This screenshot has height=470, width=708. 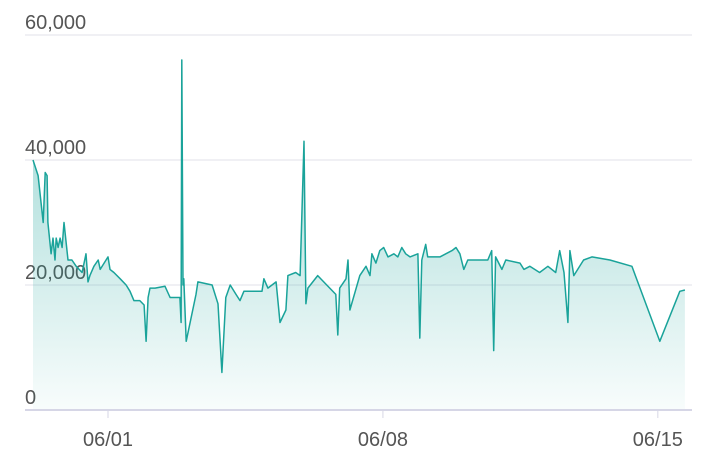 What do you see at coordinates (383, 440) in the screenshot?
I see `x-tick-label: 06/08` at bounding box center [383, 440].